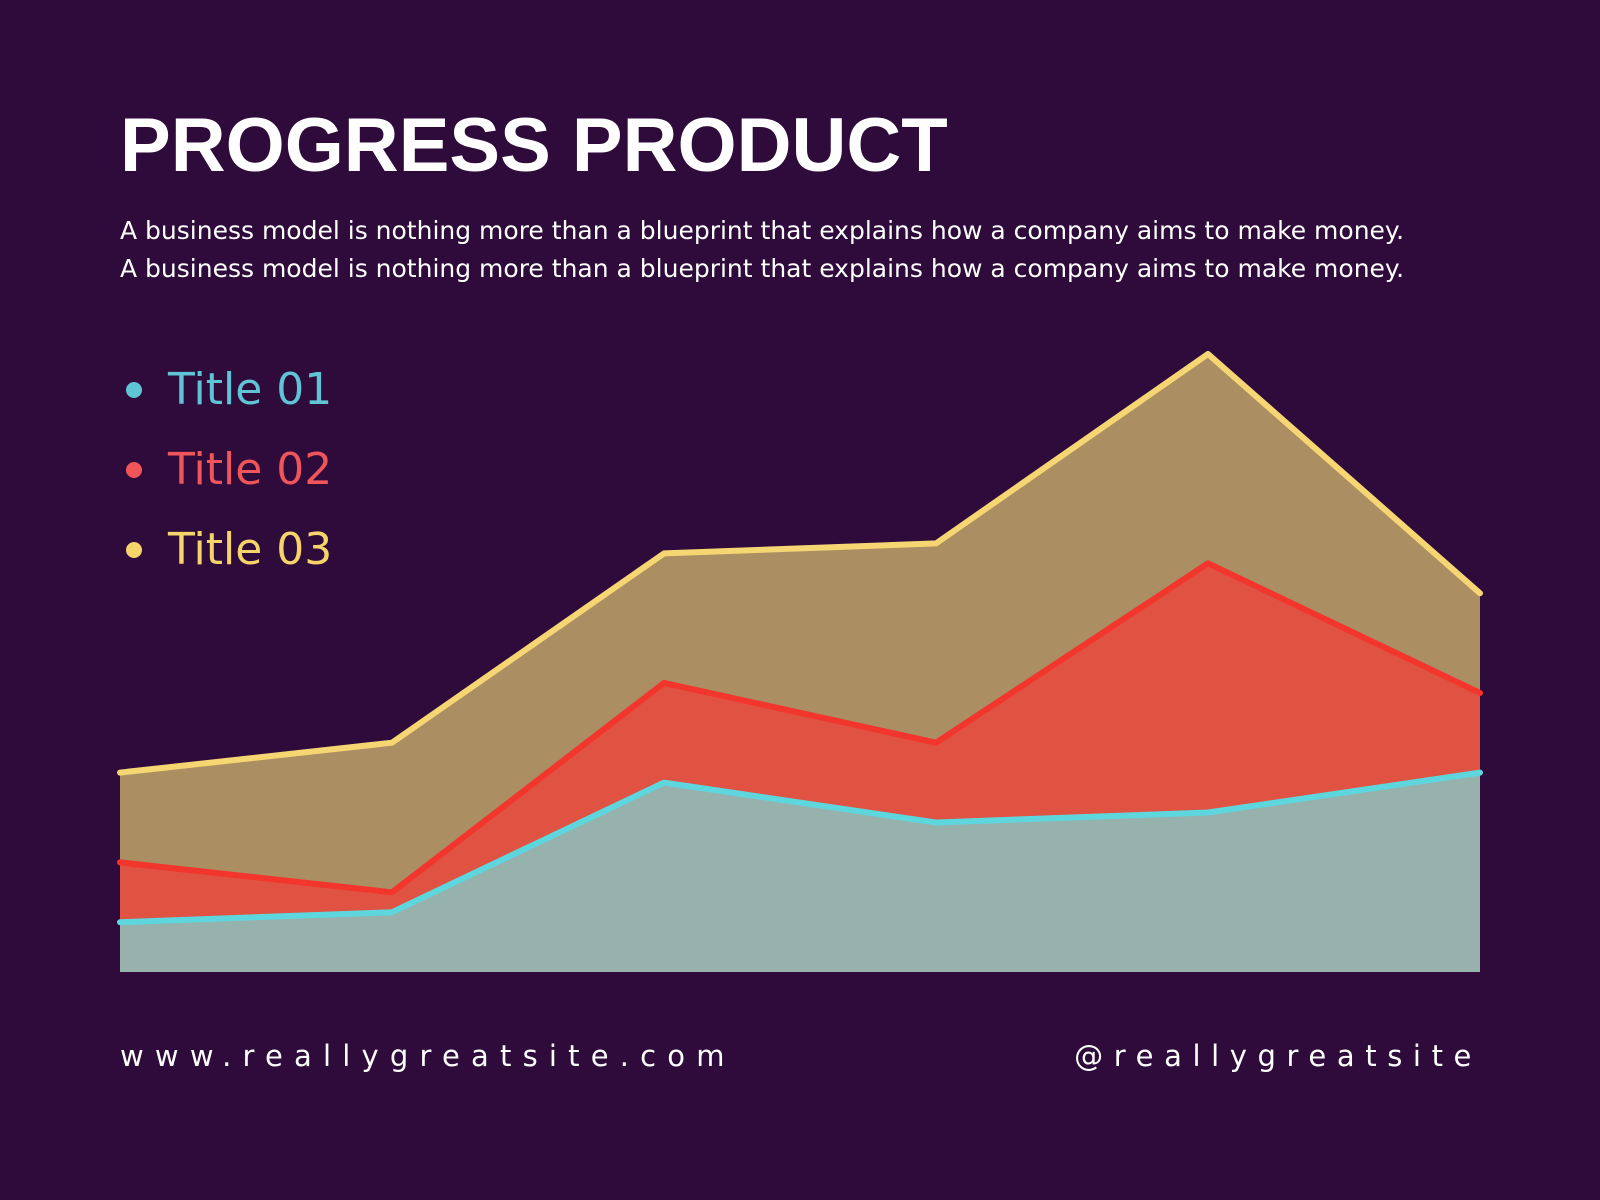  I want to click on page-title: PROGRESS PRODUCT, so click(534, 145).